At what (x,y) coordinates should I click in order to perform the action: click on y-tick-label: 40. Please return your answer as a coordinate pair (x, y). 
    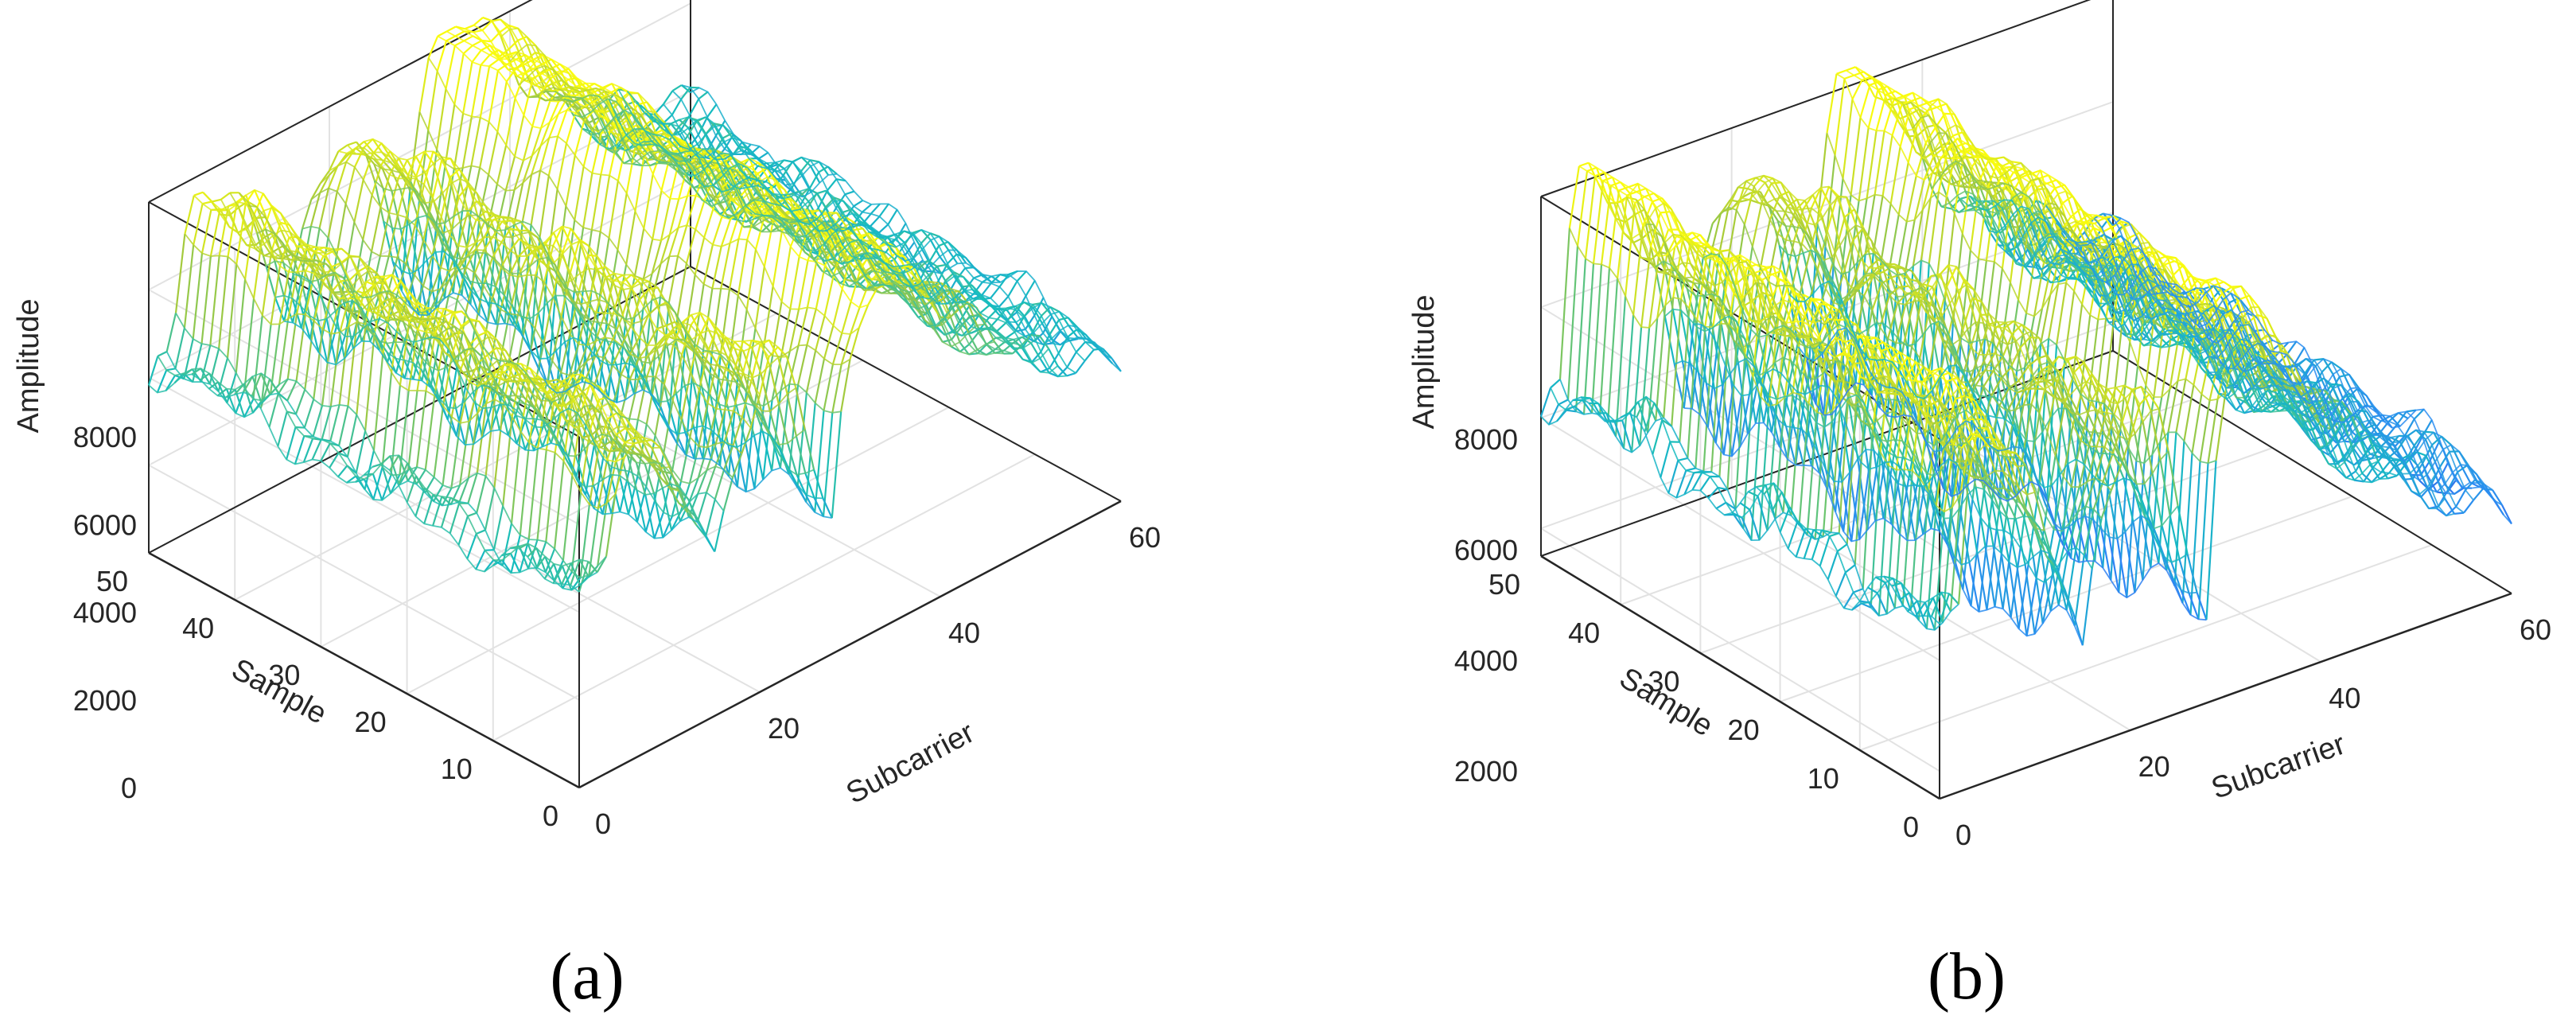
    Looking at the image, I should click on (198, 628).